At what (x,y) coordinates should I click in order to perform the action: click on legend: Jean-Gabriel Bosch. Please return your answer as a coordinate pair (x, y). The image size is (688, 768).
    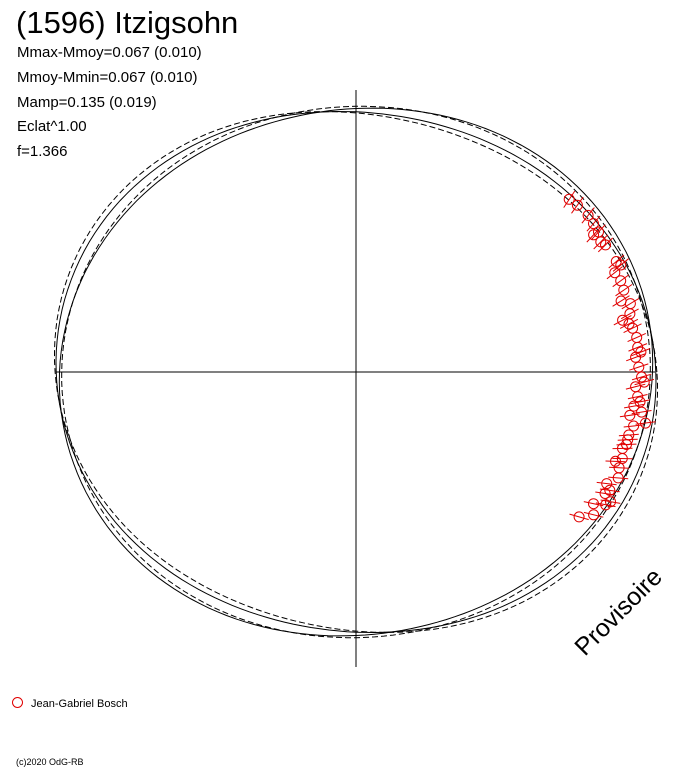
    Looking at the image, I should click on (70, 704).